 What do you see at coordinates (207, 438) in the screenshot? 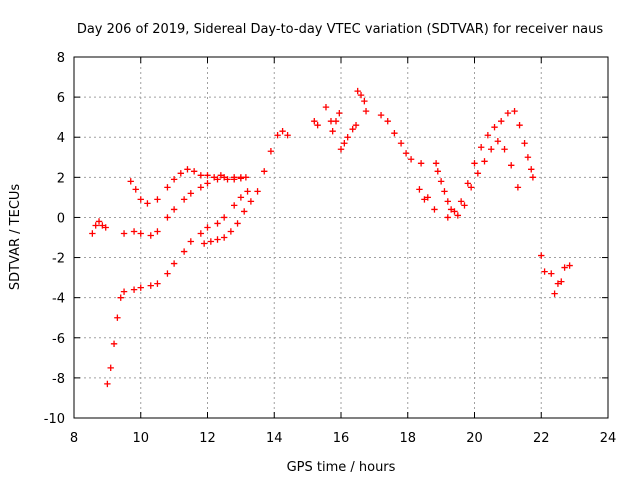
I see `x-tick-label: 12` at bounding box center [207, 438].